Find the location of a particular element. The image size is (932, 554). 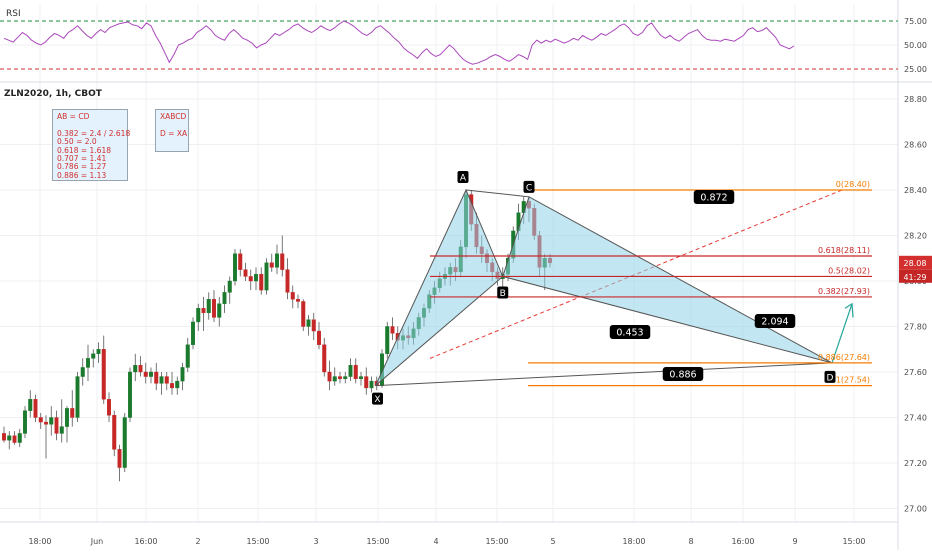

symbol-label: ZLN2020, 1h, CBOT is located at coordinates (53, 94).